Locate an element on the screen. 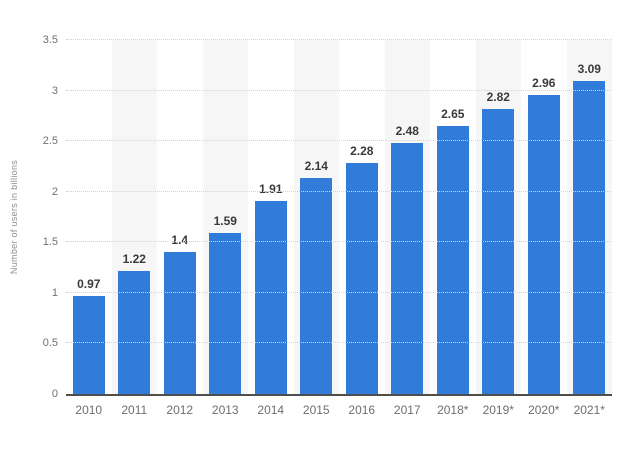 The image size is (633, 449). x-axis-label: 2020* is located at coordinates (544, 410).